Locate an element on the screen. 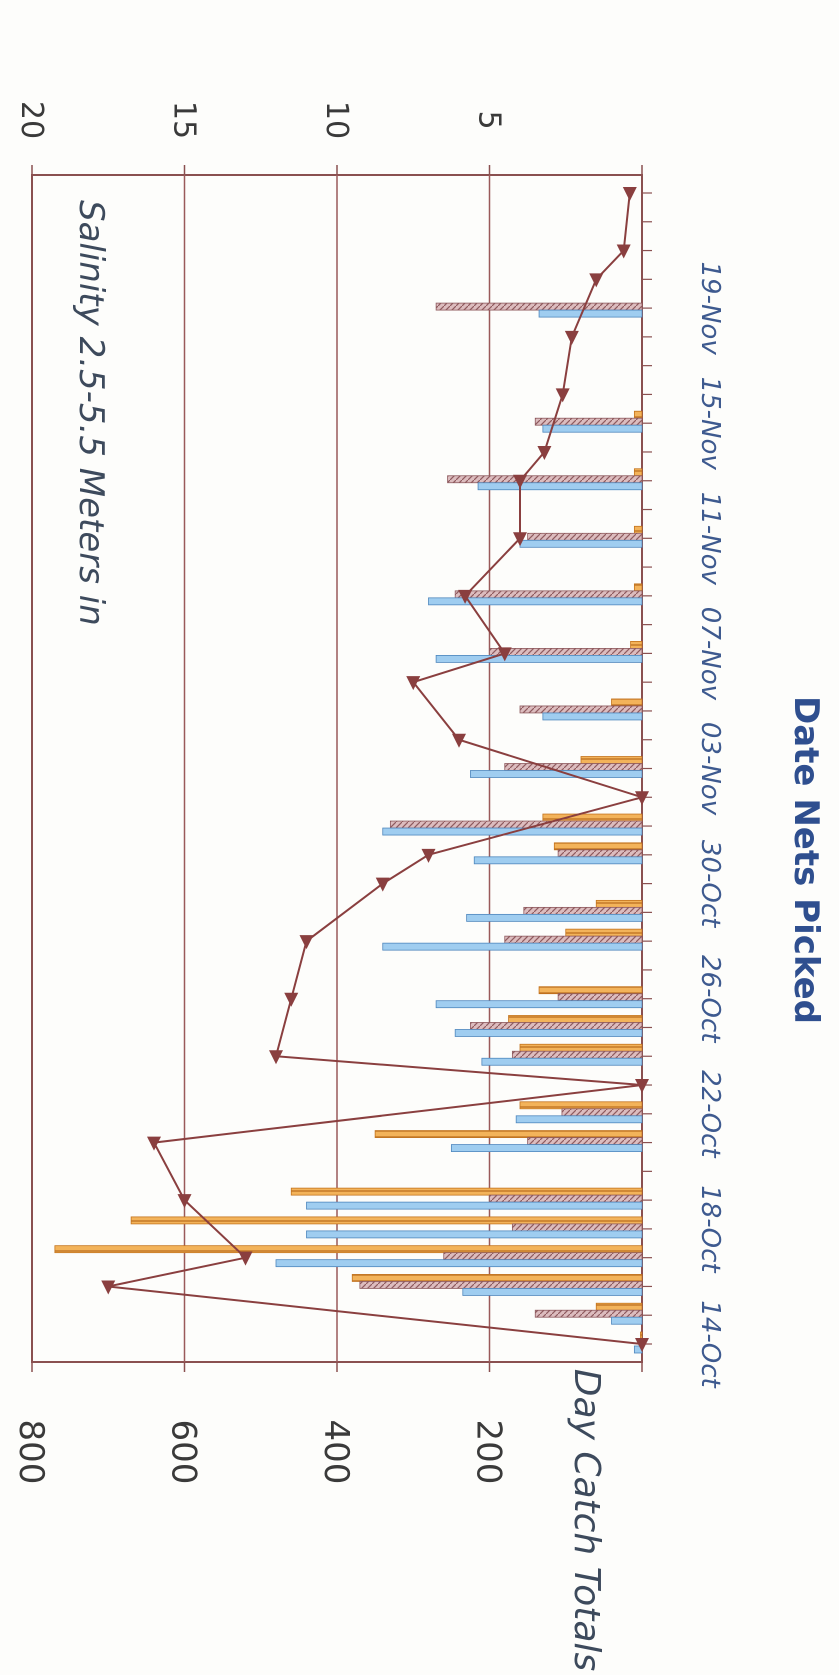  y2-tick-label: 5 is located at coordinates (489, 119).